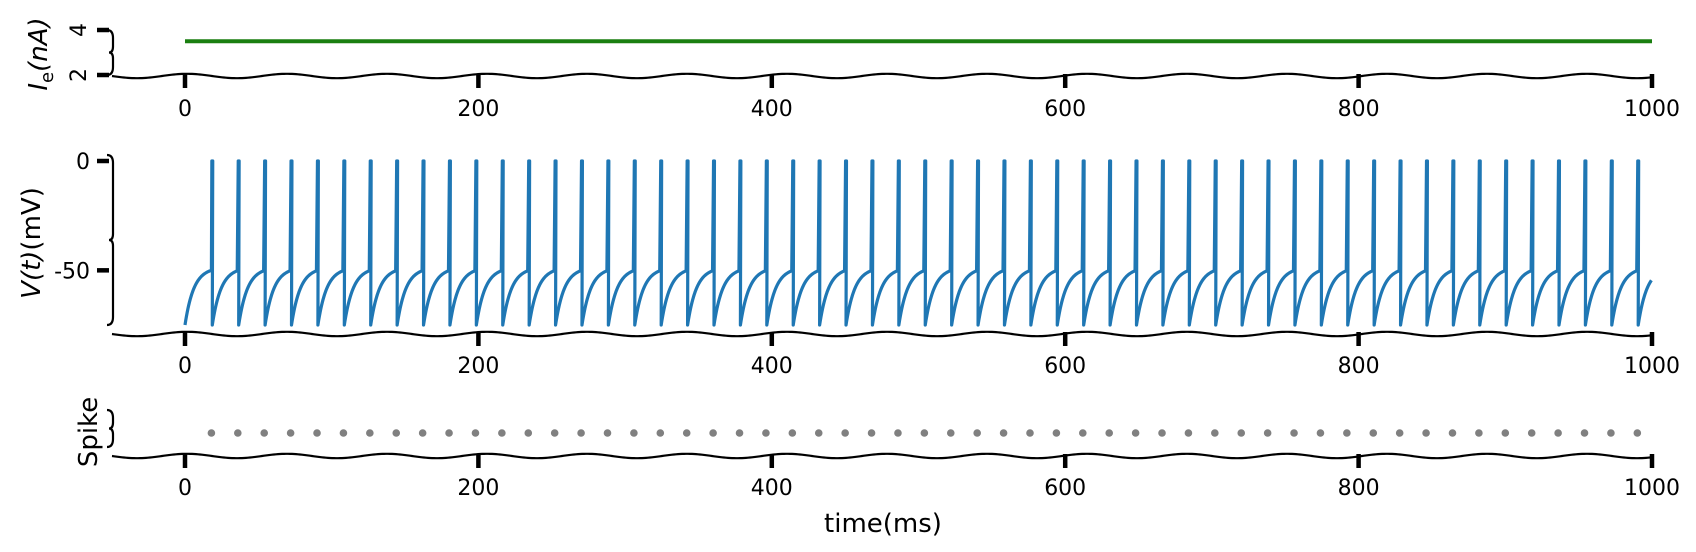 The width and height of the screenshot is (1696, 552). I want to click on y-tick-label: -50, so click(72, 271).